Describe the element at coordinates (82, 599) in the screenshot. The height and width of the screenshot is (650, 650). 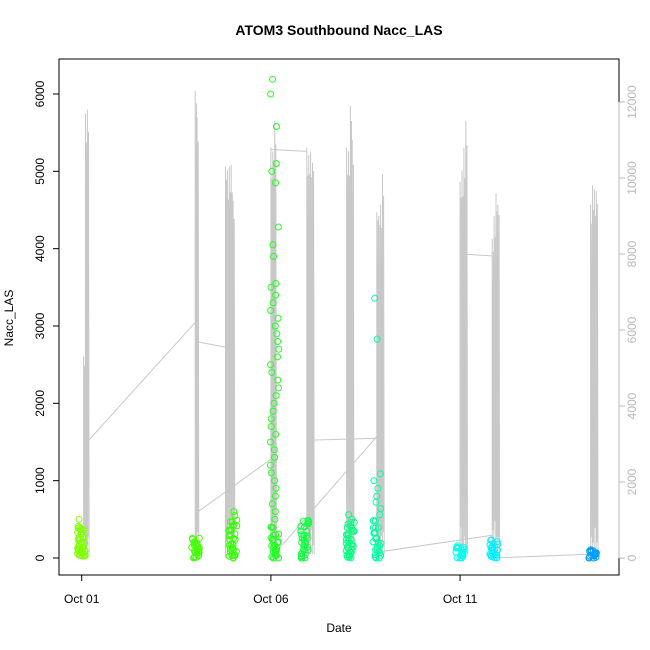
I see `x-tick-label: Oct 01` at that location.